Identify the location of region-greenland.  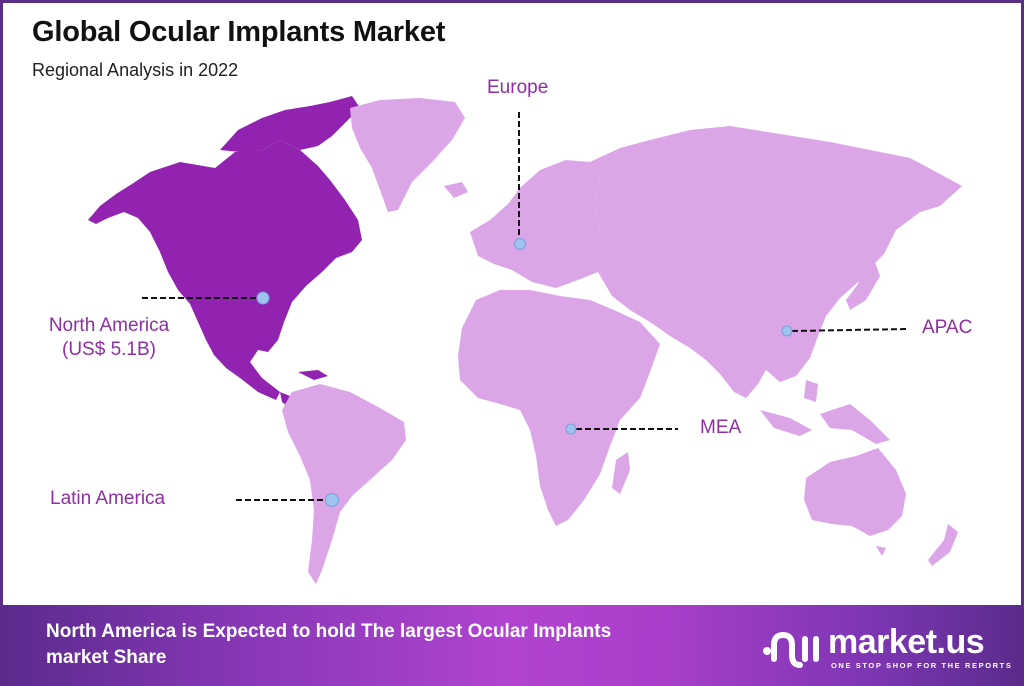
(407, 155).